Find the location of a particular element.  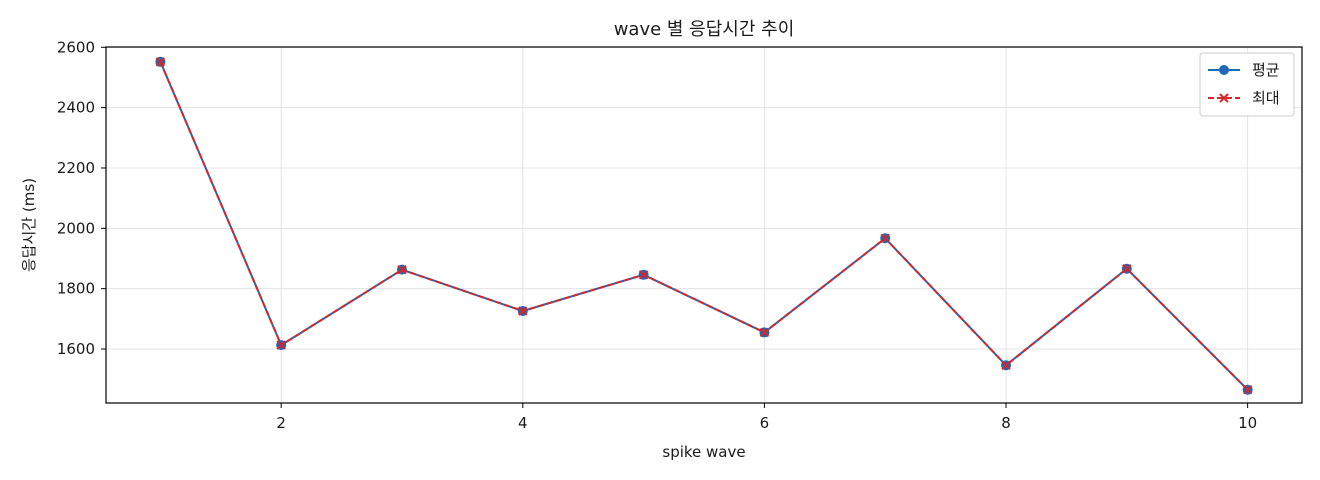

legend-marker-max is located at coordinates (1224, 98).